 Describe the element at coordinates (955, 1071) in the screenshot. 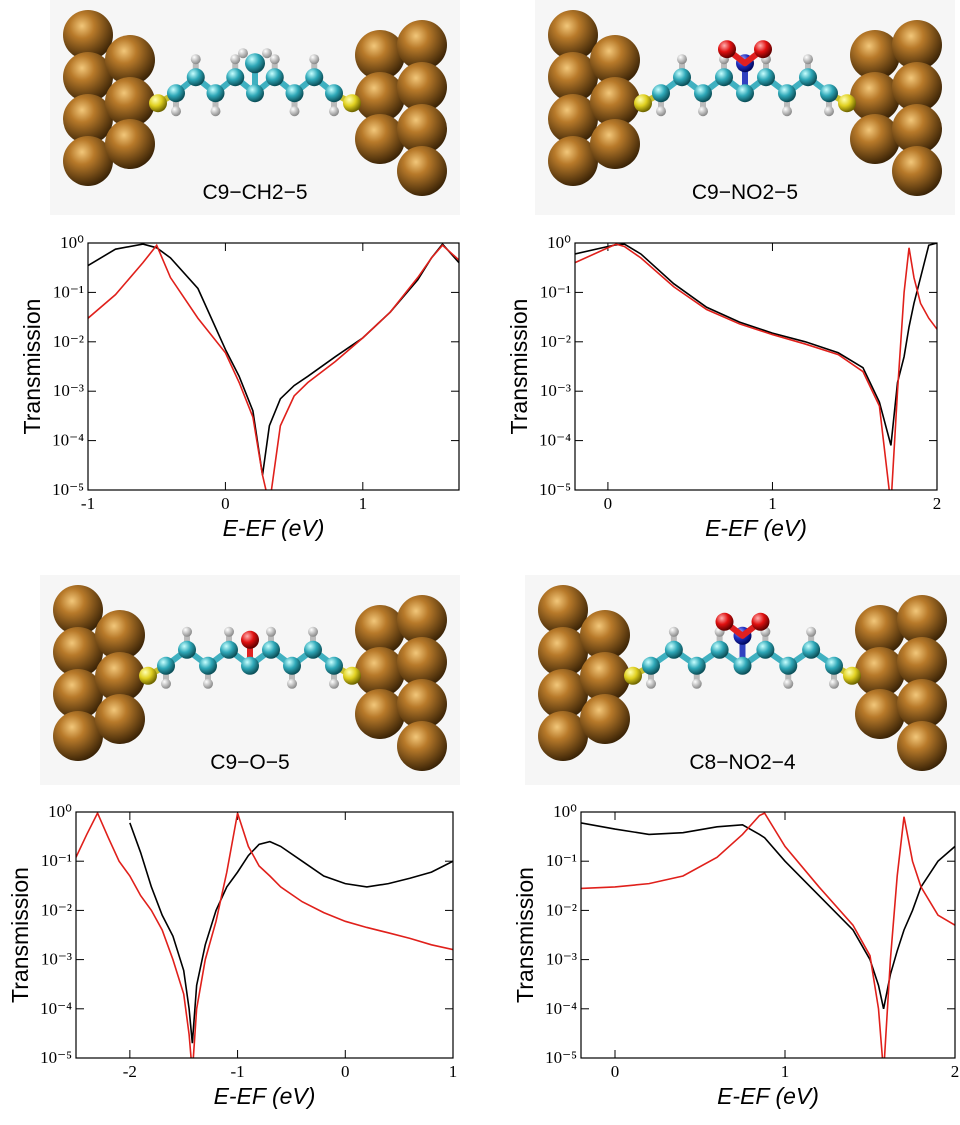

I see `x-tick-label: 2` at that location.